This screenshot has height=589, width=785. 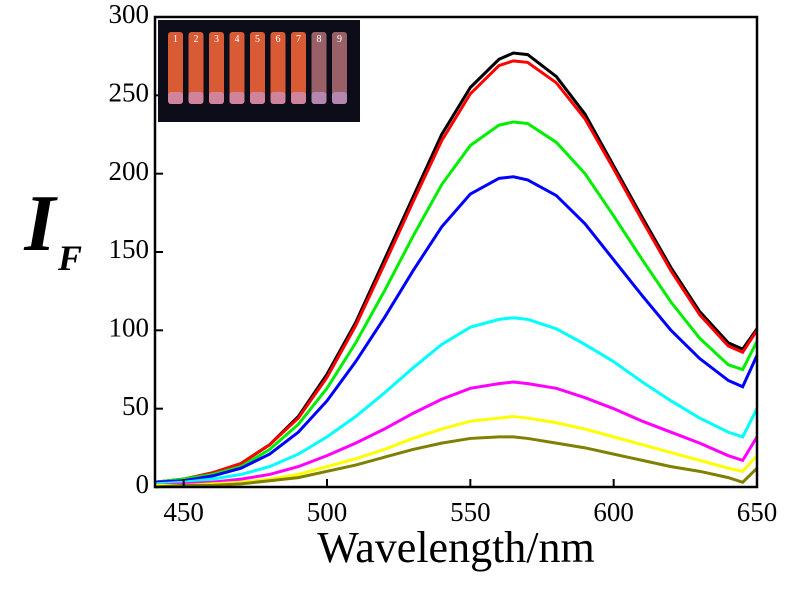 I want to click on vial-label: 9, so click(x=339, y=39).